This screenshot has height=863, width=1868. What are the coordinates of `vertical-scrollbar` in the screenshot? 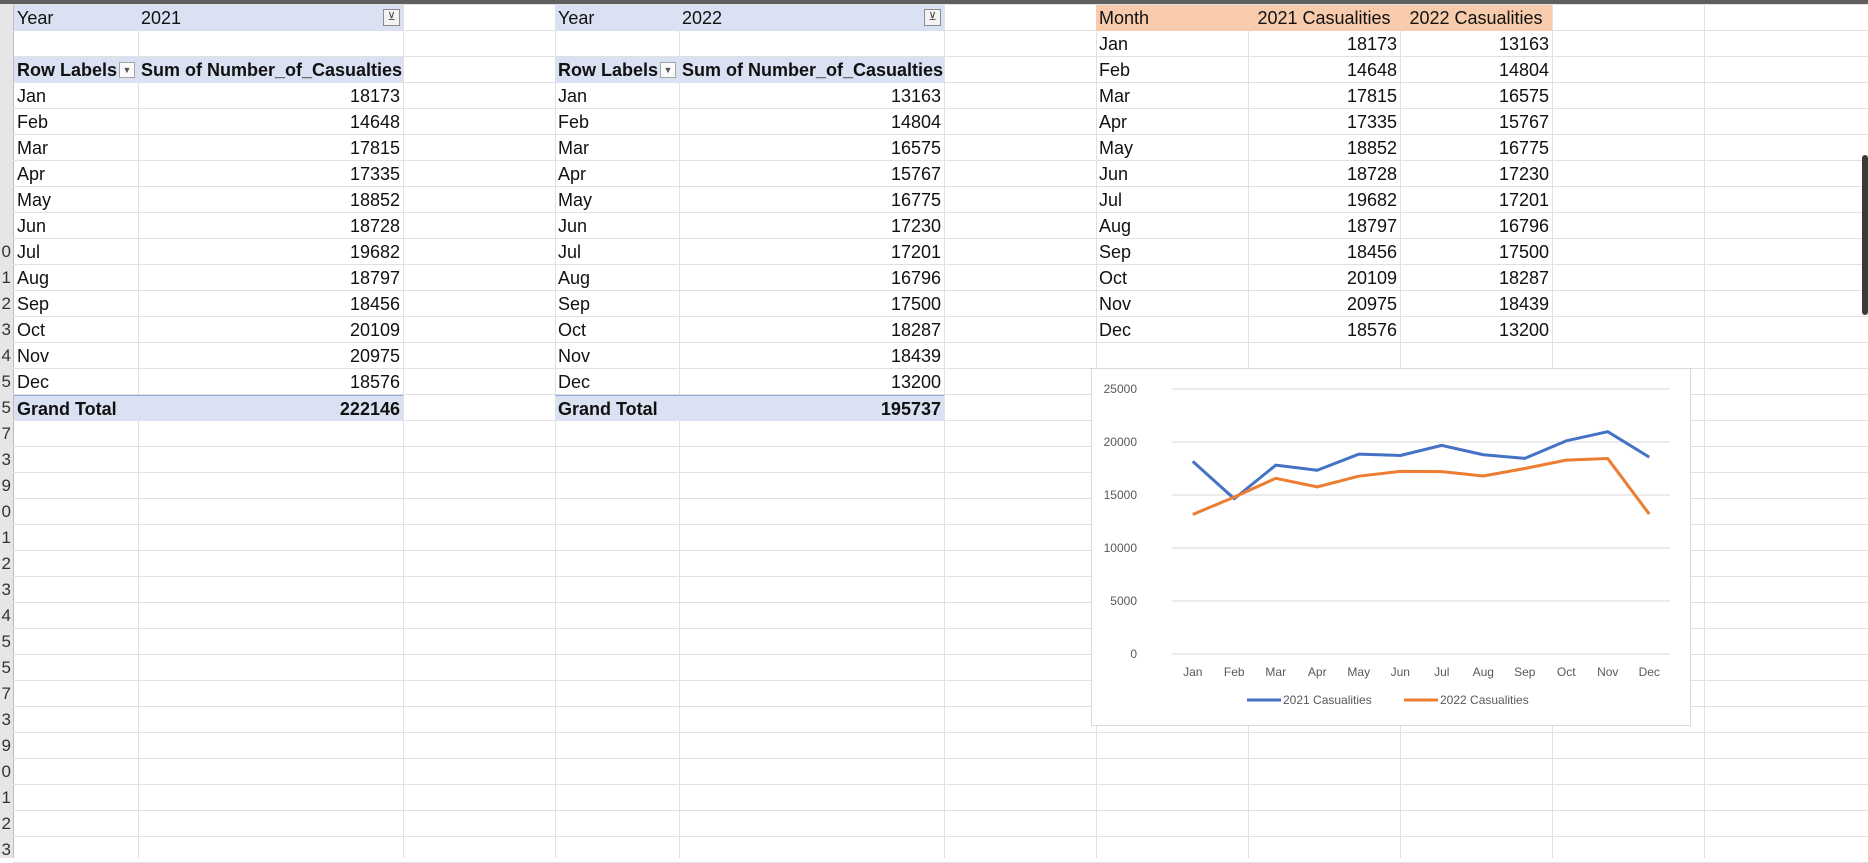 It's located at (1865, 235).